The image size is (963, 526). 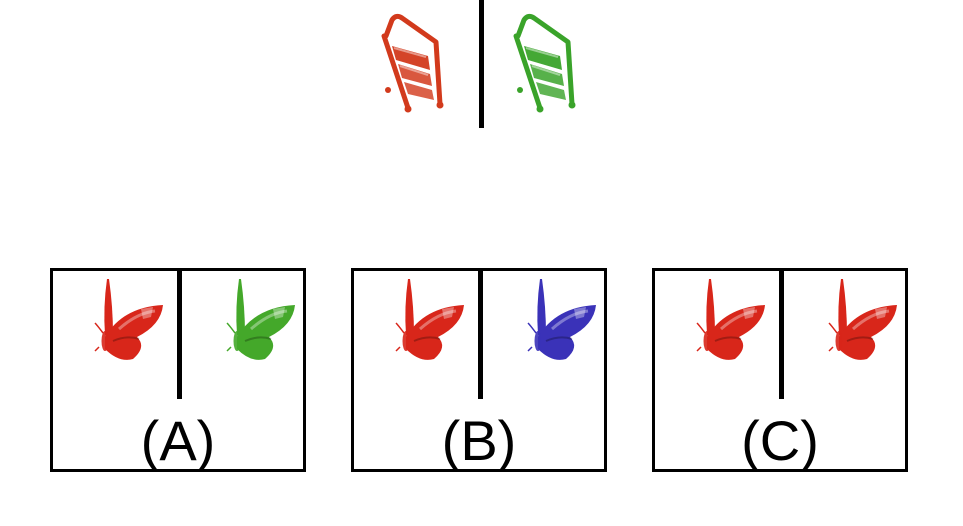 I want to click on blue-butterfly-icon, so click(x=562, y=322).